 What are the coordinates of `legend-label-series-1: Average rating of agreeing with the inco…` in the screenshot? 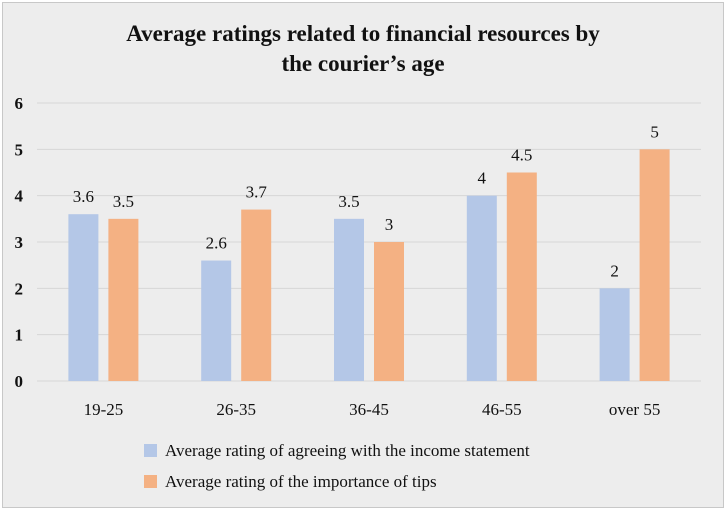 It's located at (347, 450).